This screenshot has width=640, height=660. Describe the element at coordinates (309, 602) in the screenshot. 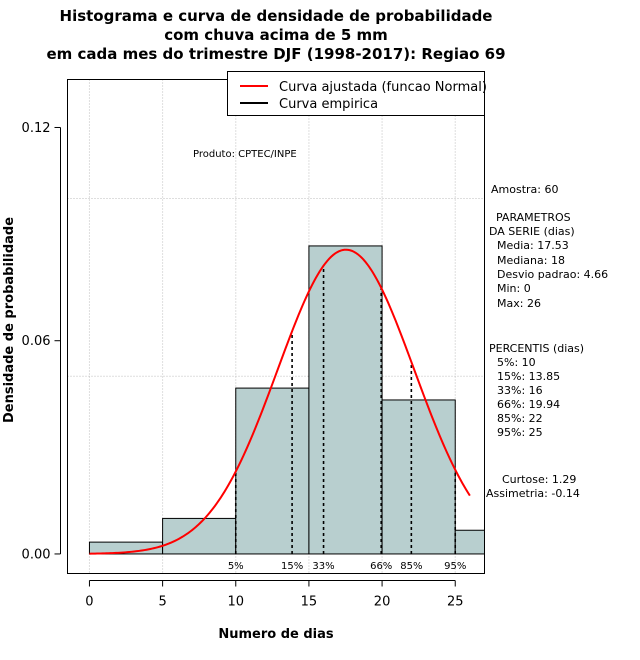

I see `x-tick-label: 15` at that location.